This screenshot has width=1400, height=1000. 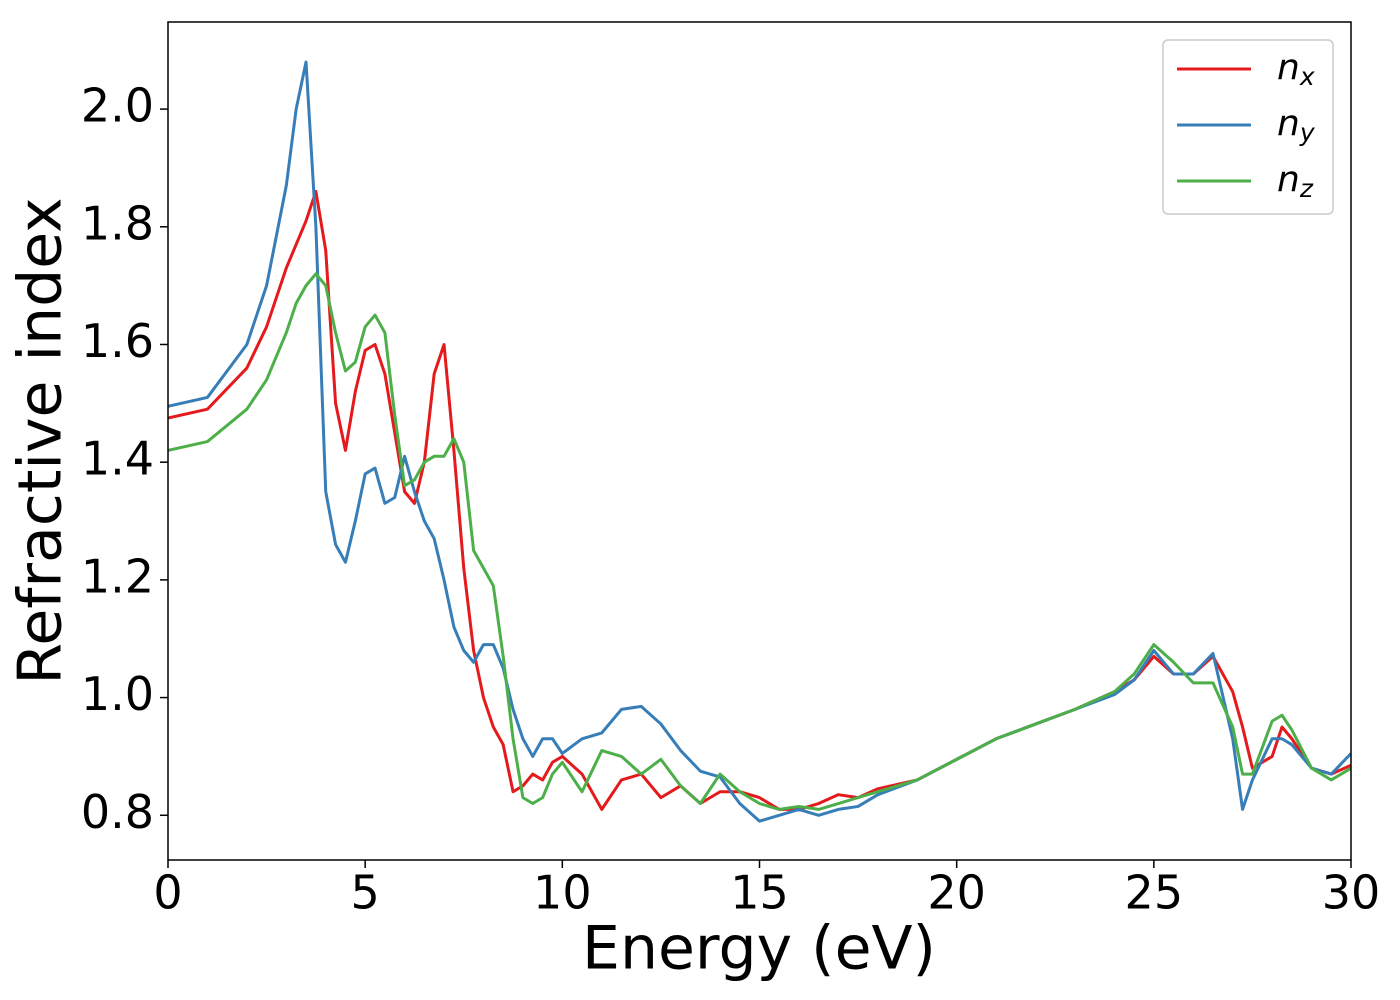 I want to click on x-tick-label: 25, so click(x=1154, y=893).